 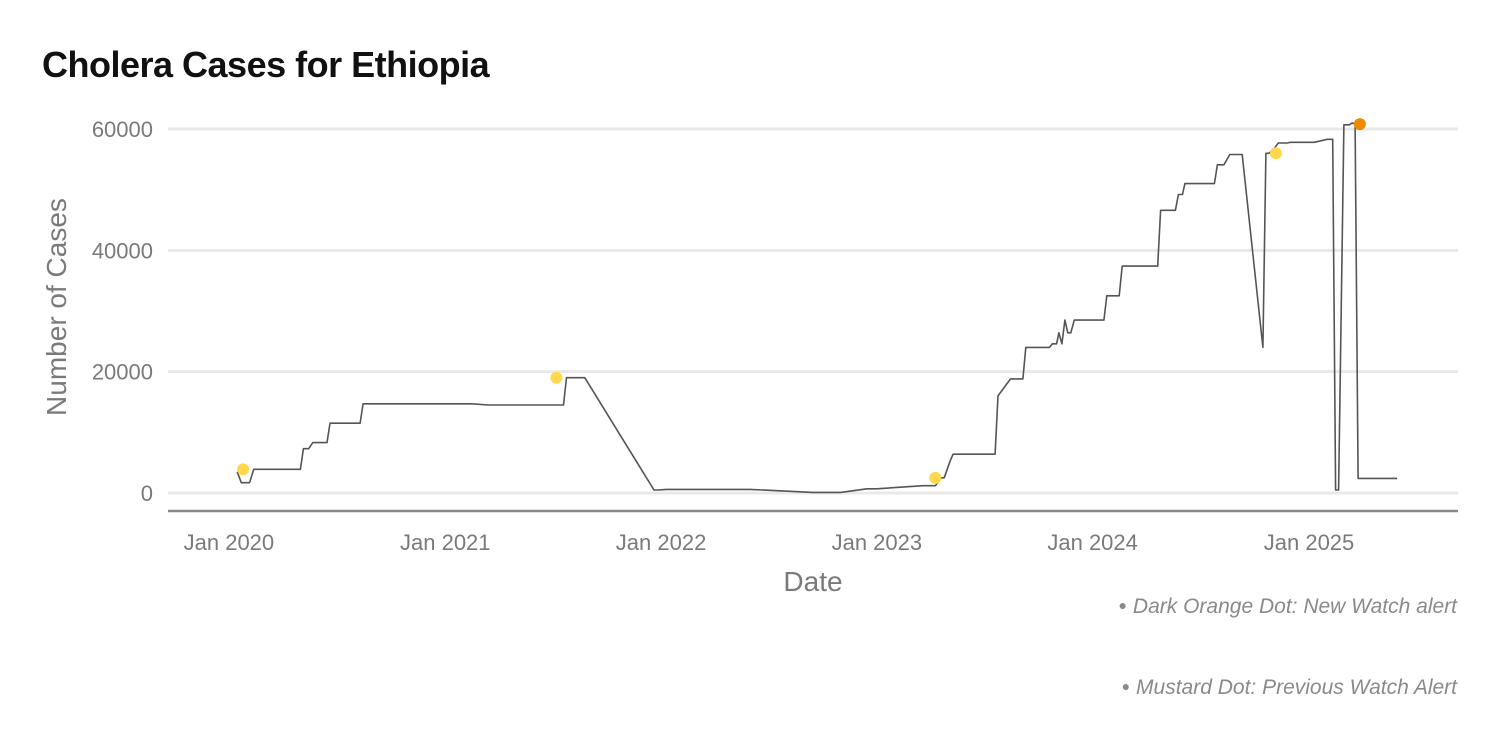 I want to click on legend-previous-watch-label: Mustard Dot: Previous Watch Alert, so click(x=1296, y=687).